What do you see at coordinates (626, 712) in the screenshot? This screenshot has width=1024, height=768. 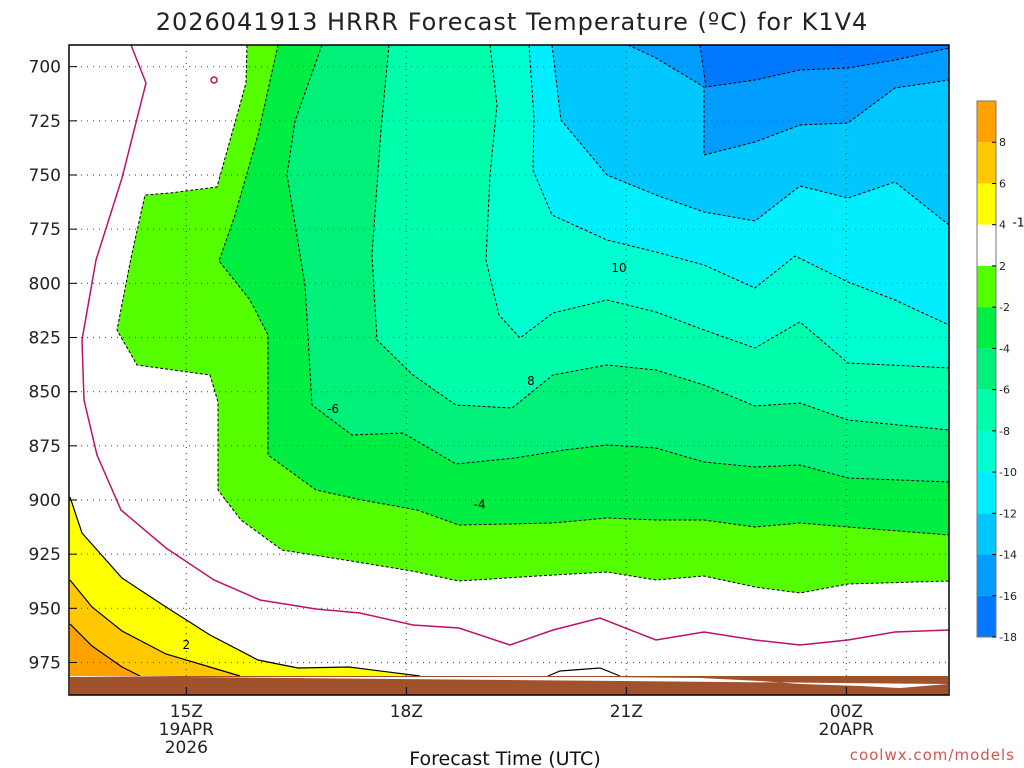 I see `x-tick-label: 21Z` at bounding box center [626, 712].